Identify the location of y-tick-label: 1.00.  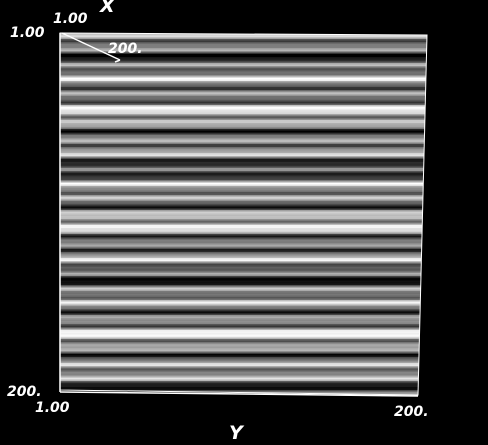
(52, 408).